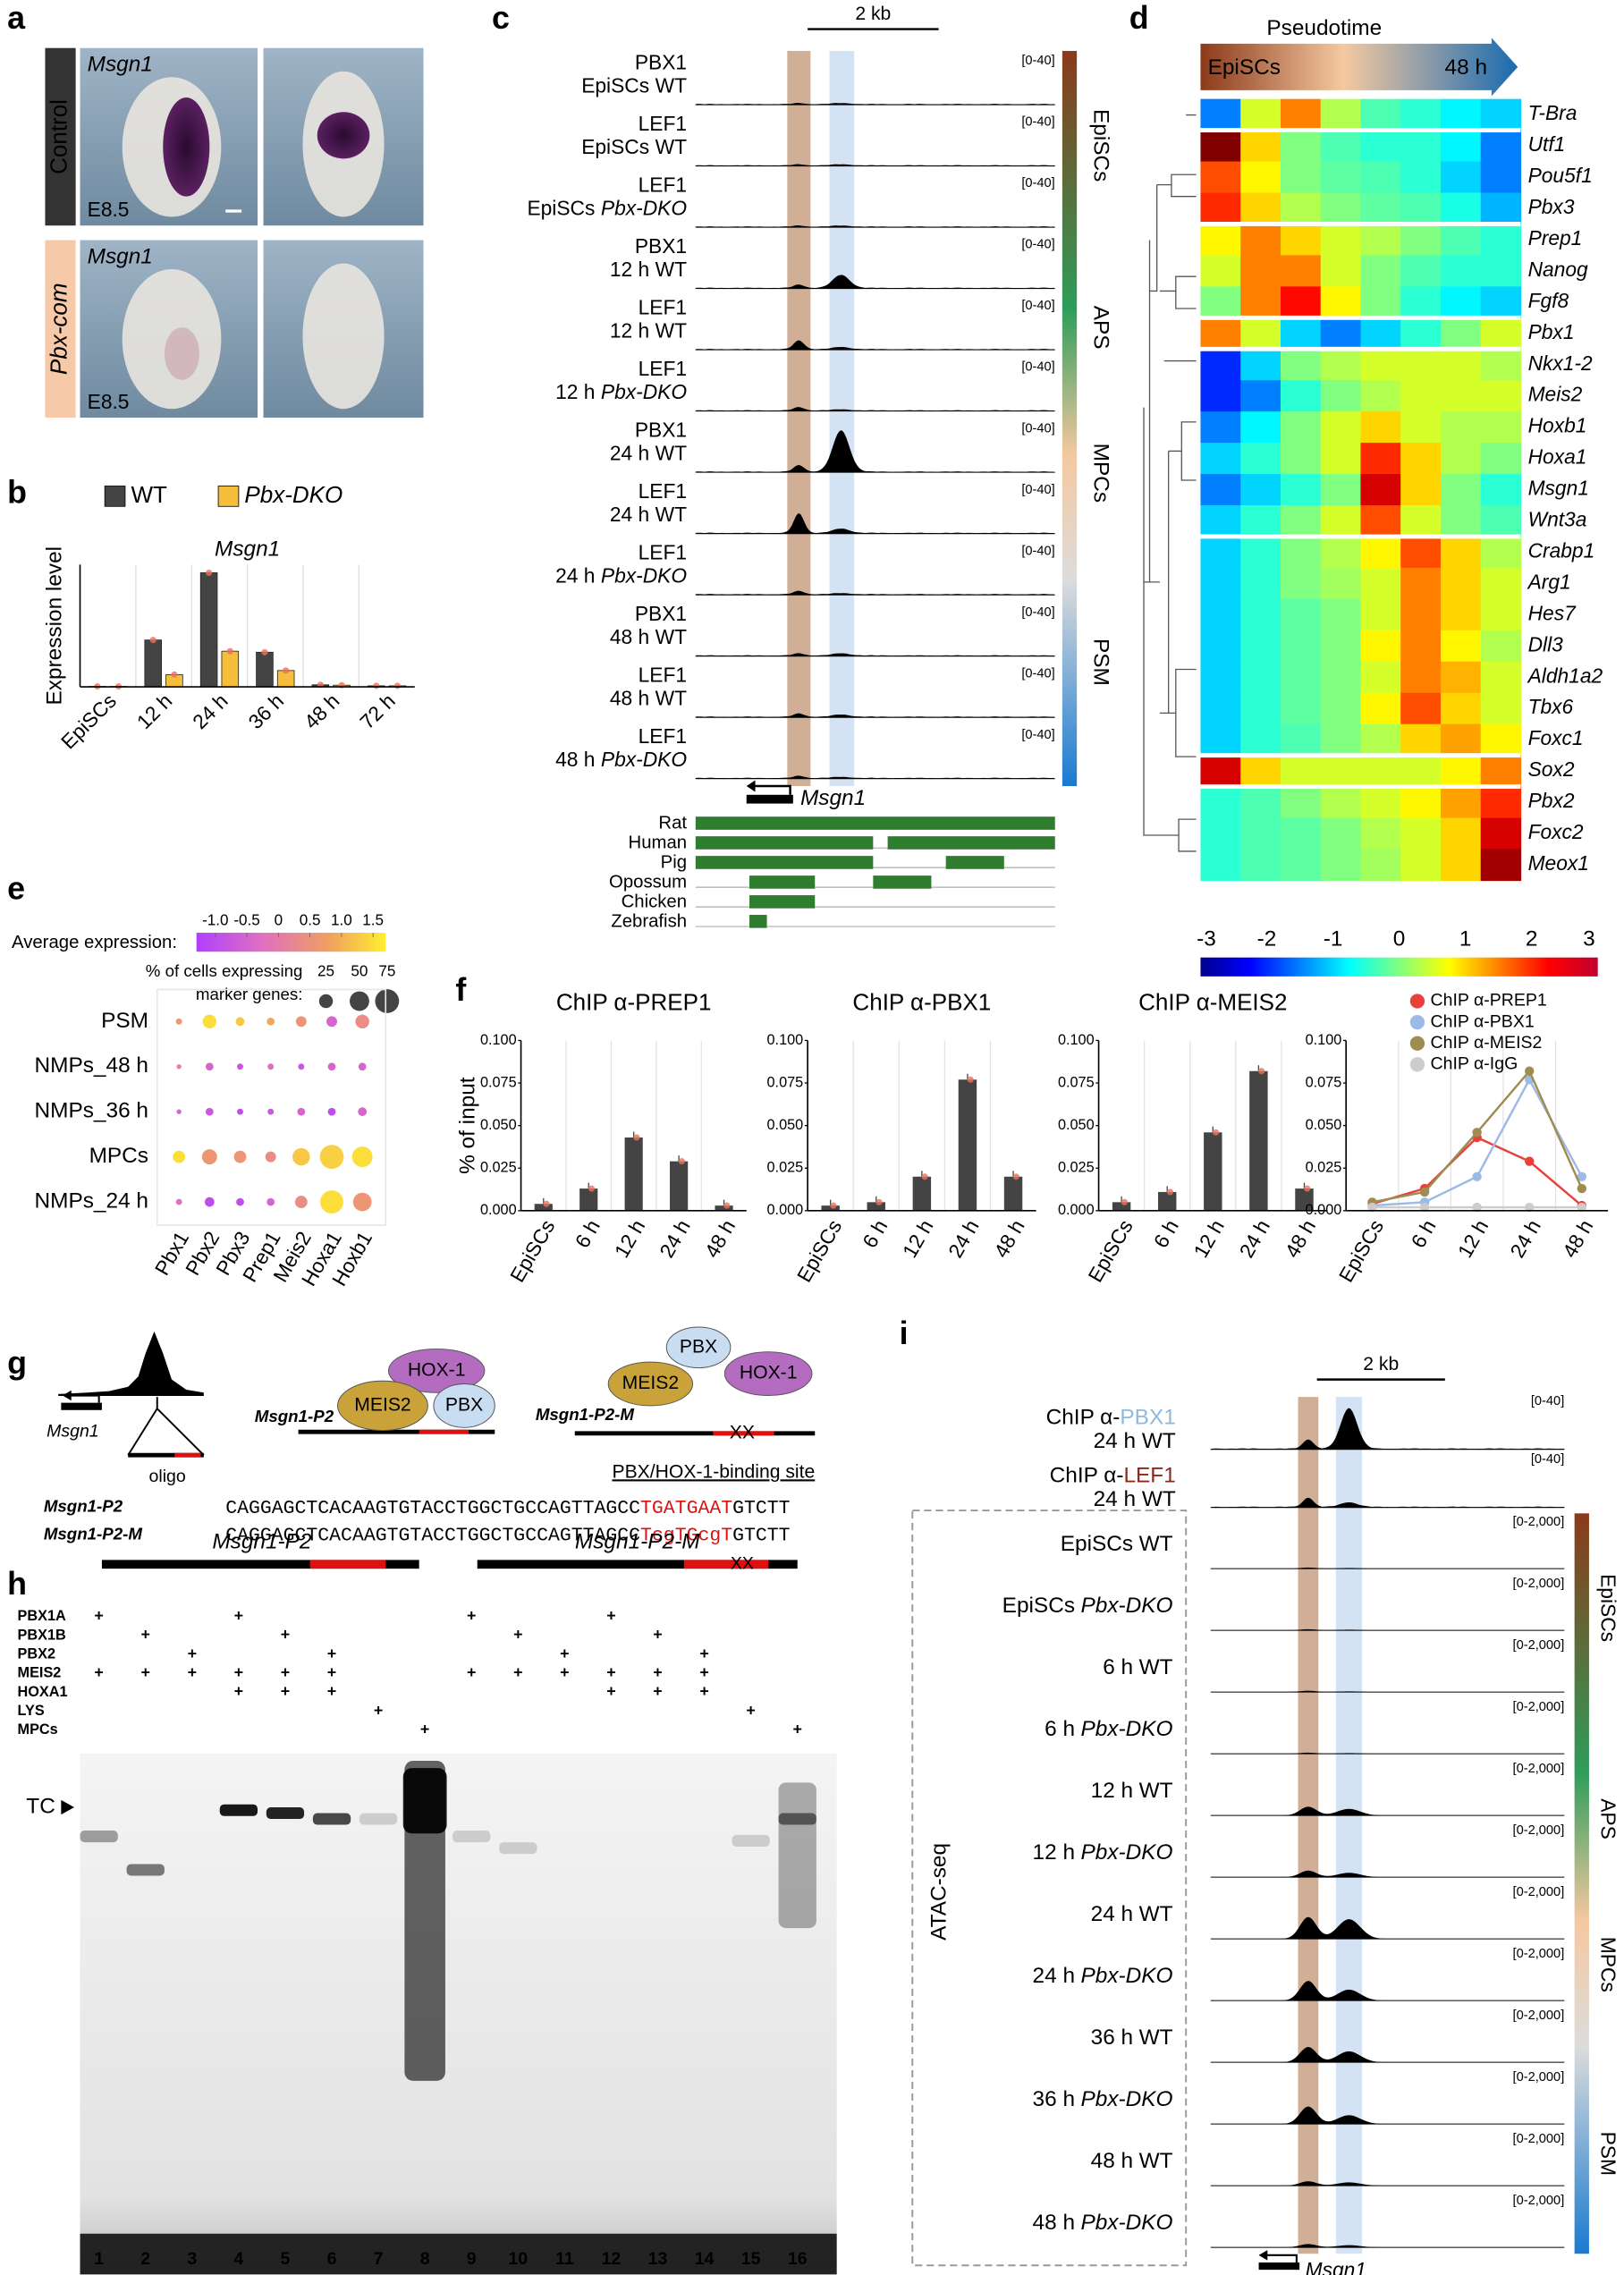 This screenshot has height=2275, width=1624. I want to click on stain, so click(343, 135).